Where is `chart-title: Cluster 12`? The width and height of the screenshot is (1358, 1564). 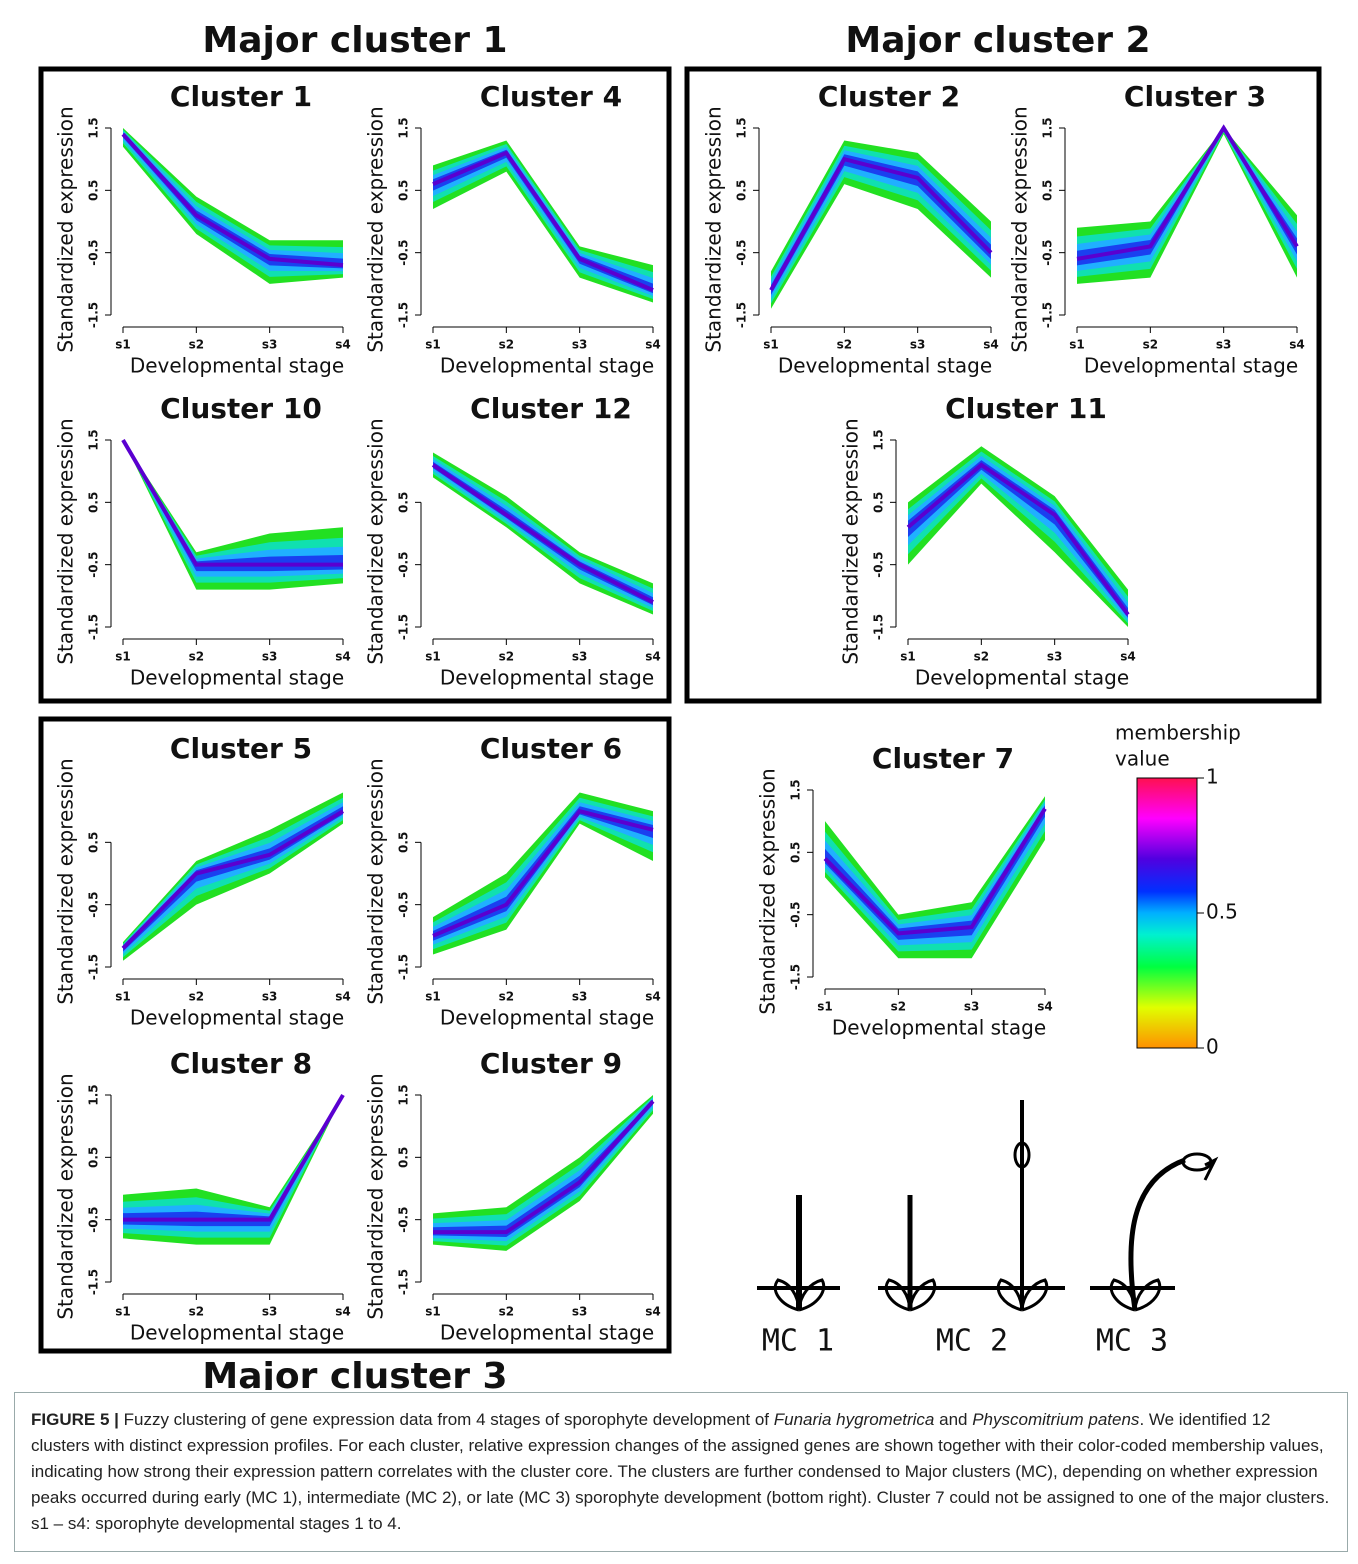
chart-title: Cluster 12 is located at coordinates (551, 408).